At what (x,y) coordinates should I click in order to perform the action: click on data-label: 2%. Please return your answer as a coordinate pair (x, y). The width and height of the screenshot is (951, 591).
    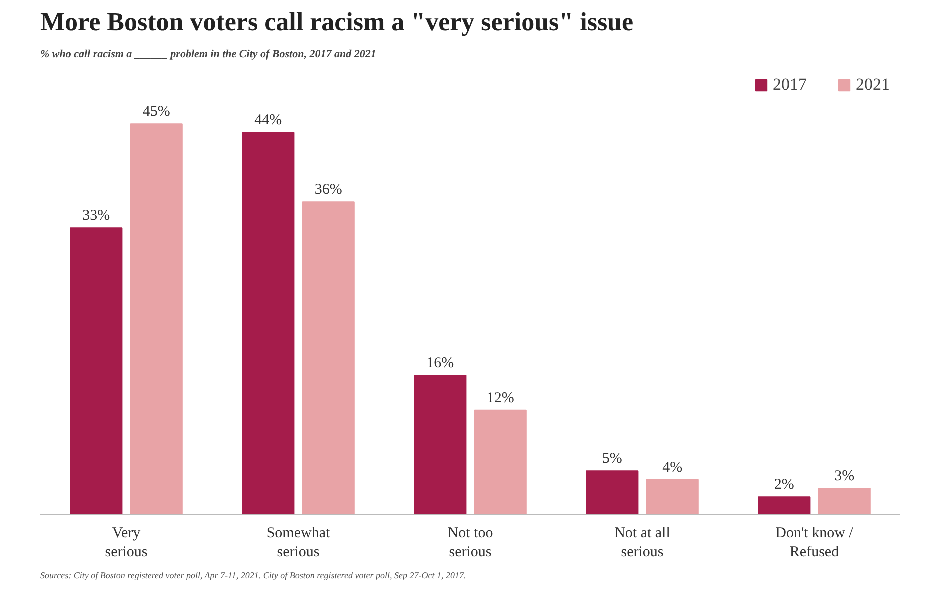
    Looking at the image, I should click on (784, 485).